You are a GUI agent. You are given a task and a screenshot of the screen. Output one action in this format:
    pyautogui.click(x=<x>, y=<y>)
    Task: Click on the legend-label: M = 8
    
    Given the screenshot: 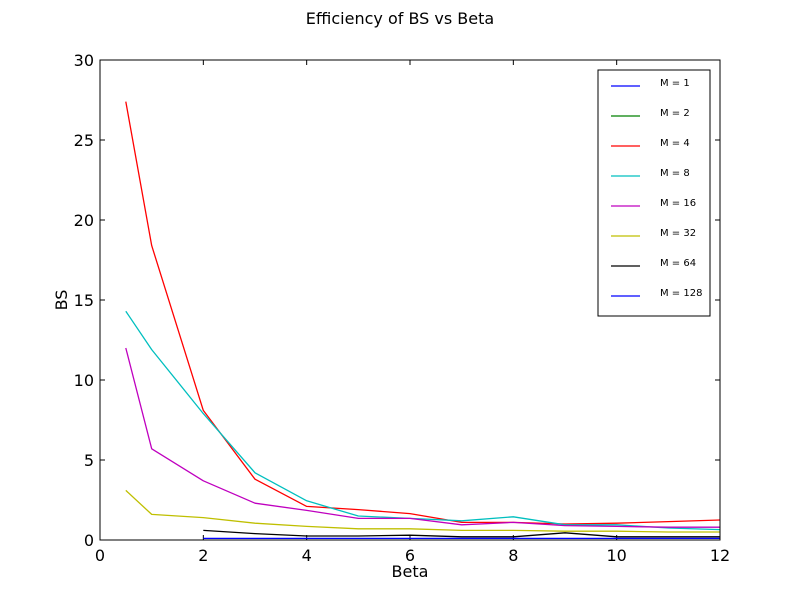 What is the action you would take?
    pyautogui.click(x=675, y=173)
    